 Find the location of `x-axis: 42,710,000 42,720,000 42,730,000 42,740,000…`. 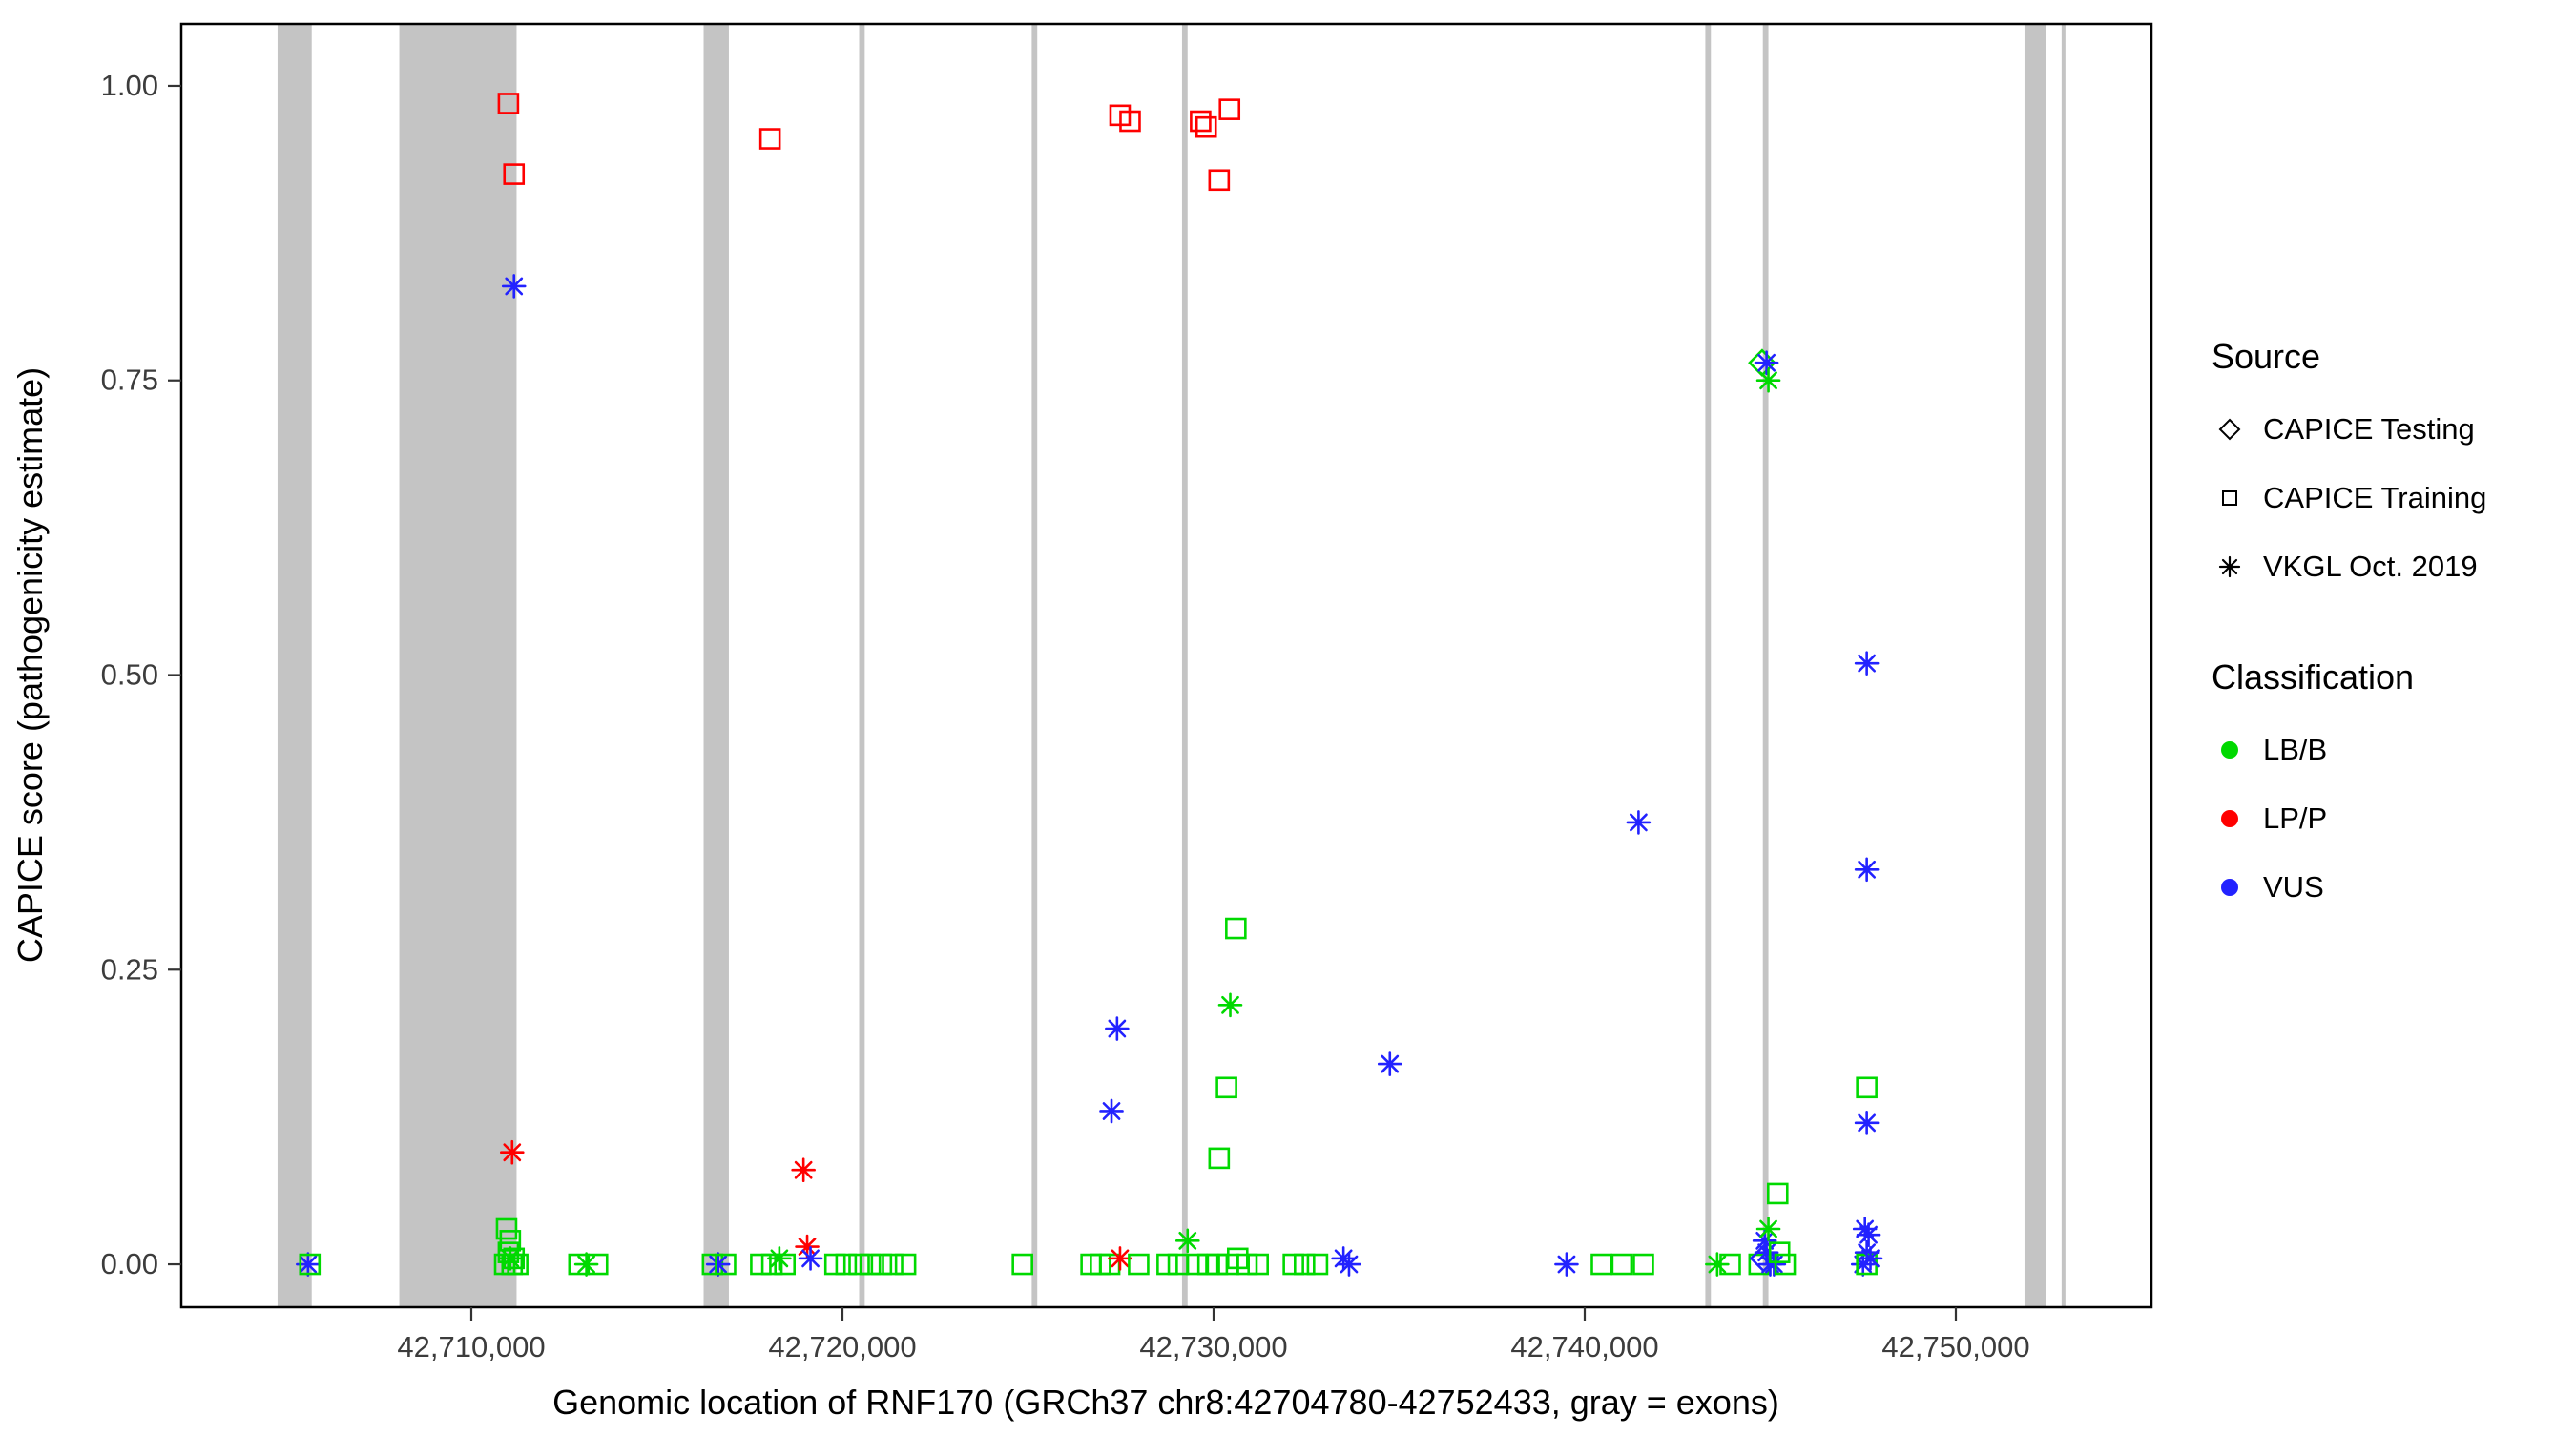

x-axis: 42,710,000 42,720,000 42,730,000 42,740,000… is located at coordinates (1213, 1335).